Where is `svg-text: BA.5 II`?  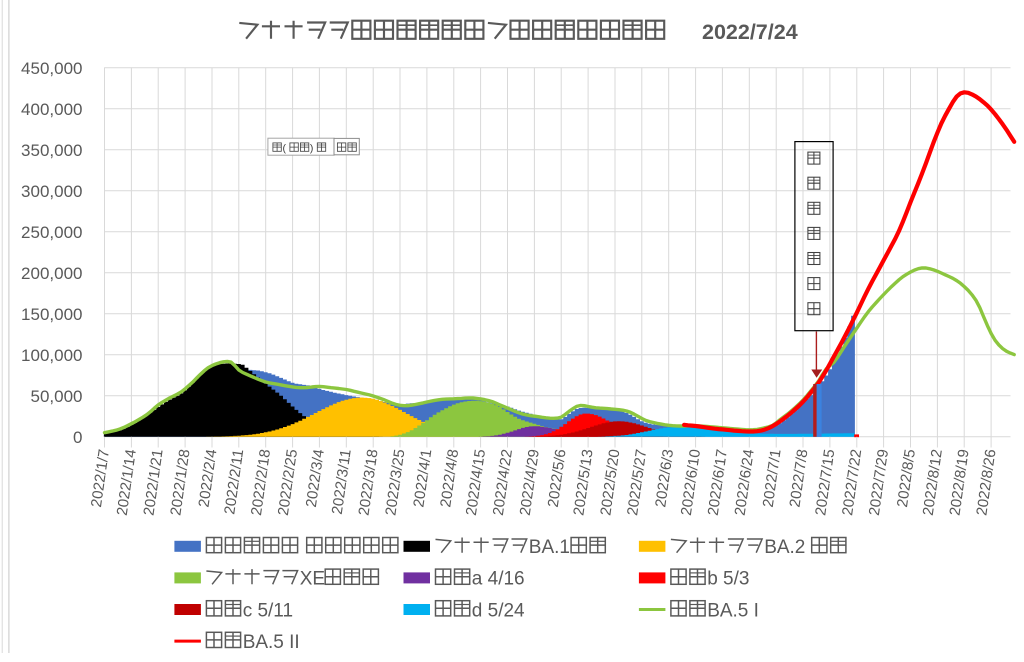 svg-text: BA.5 II is located at coordinates (271, 642).